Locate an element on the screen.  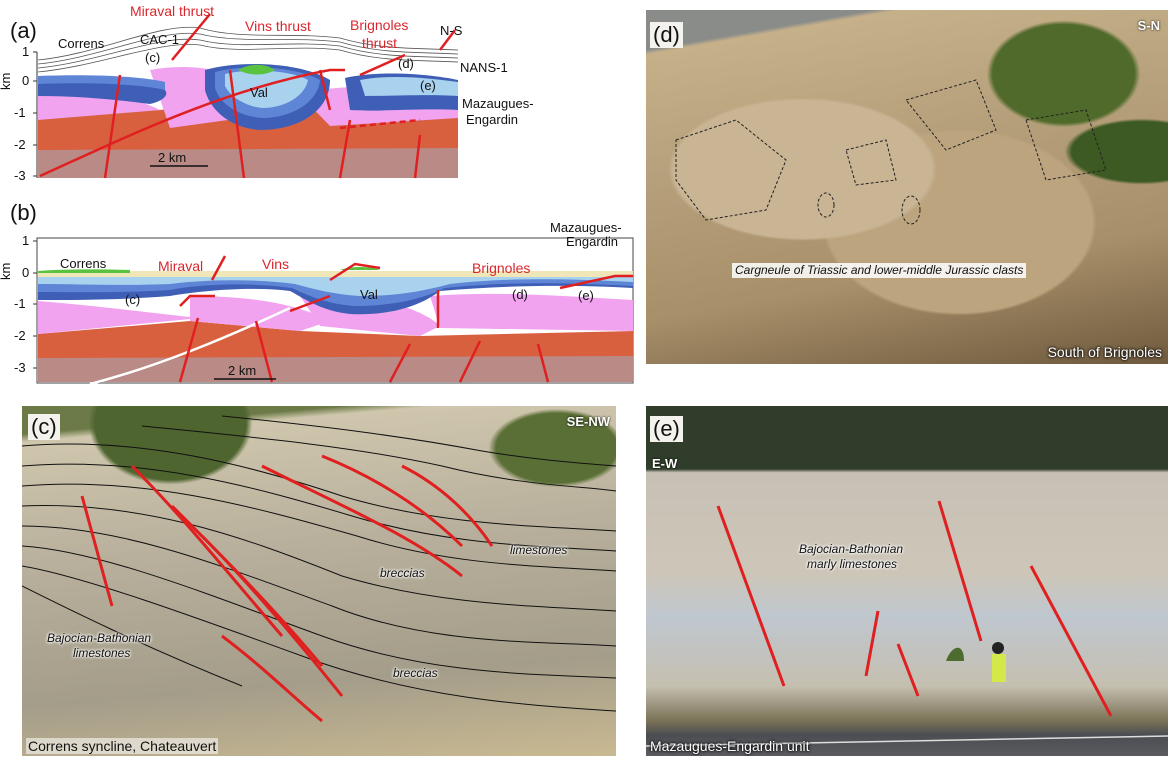
axis-b: 1 0 -1 -2 -3 km is located at coordinates (19, 307).